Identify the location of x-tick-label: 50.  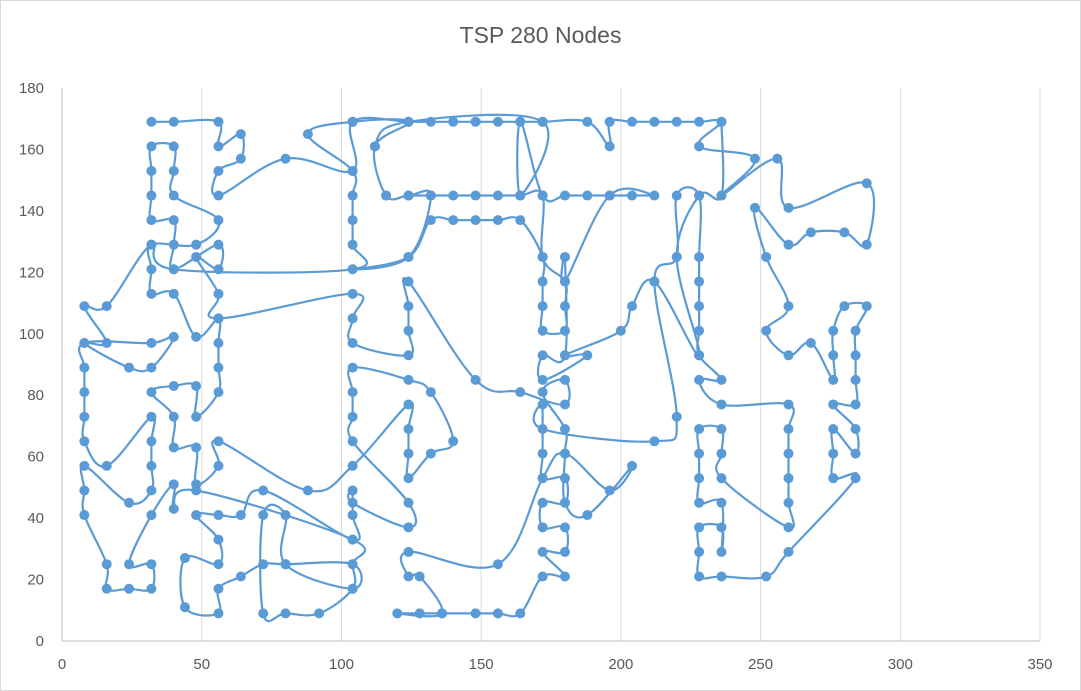
(201, 664).